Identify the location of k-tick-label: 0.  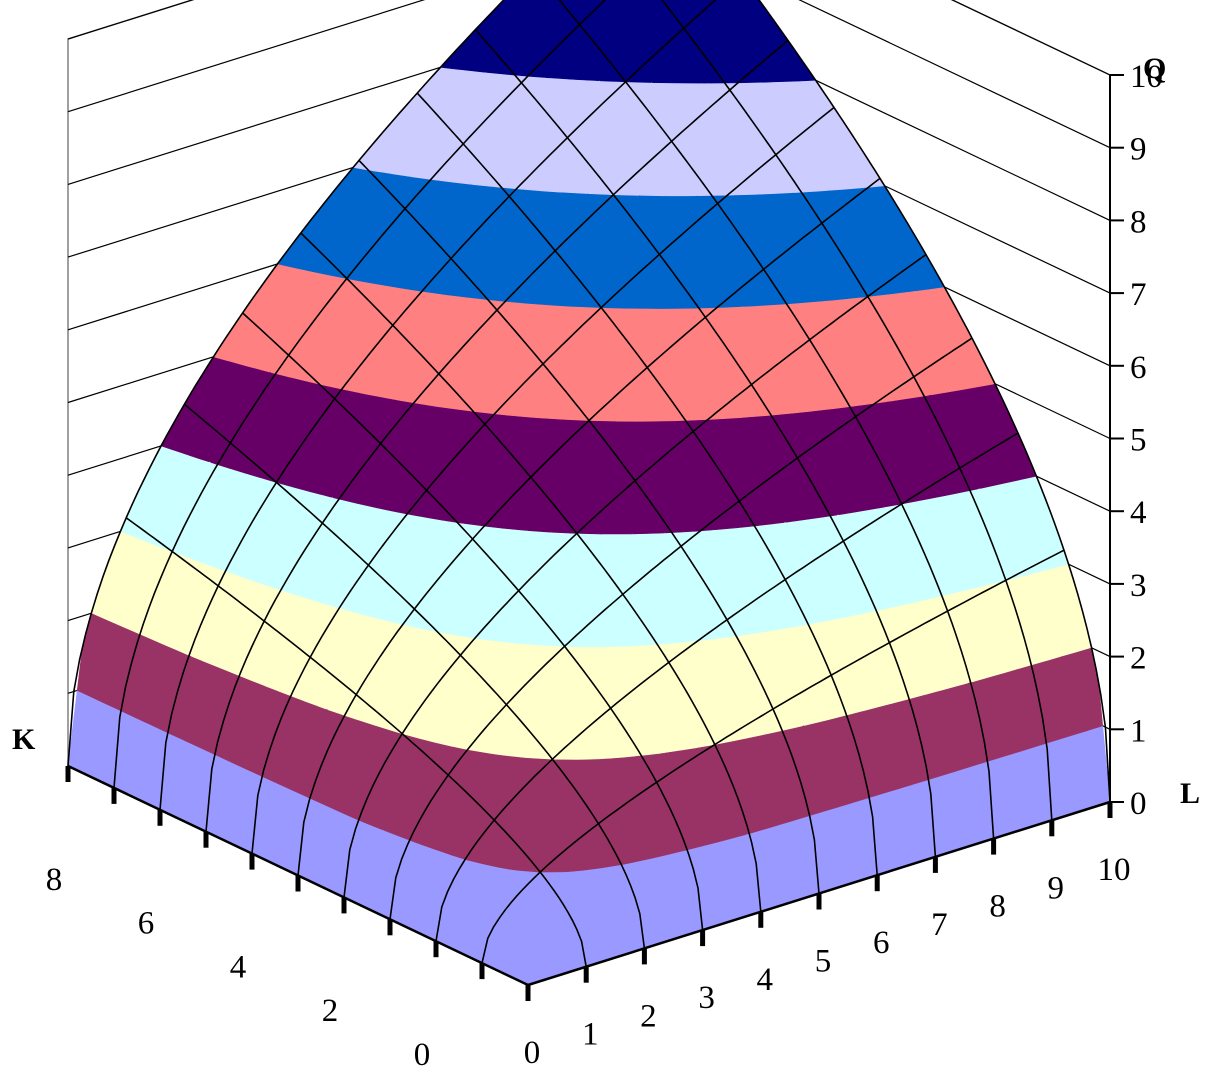
(422, 1055).